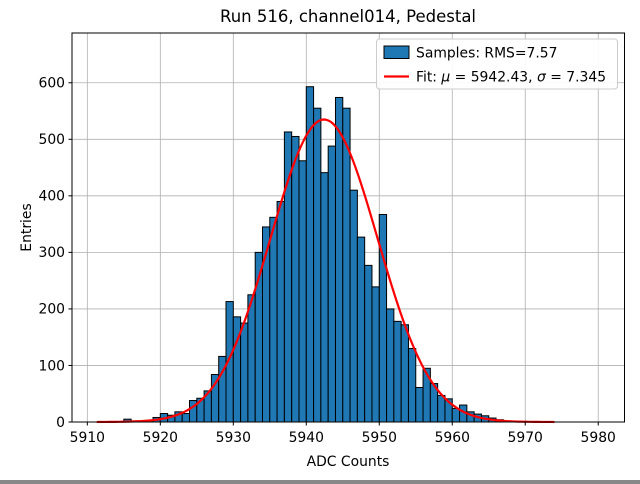 This screenshot has height=484, width=640. Describe the element at coordinates (51, 366) in the screenshot. I see `y-tick-label: 100` at that location.